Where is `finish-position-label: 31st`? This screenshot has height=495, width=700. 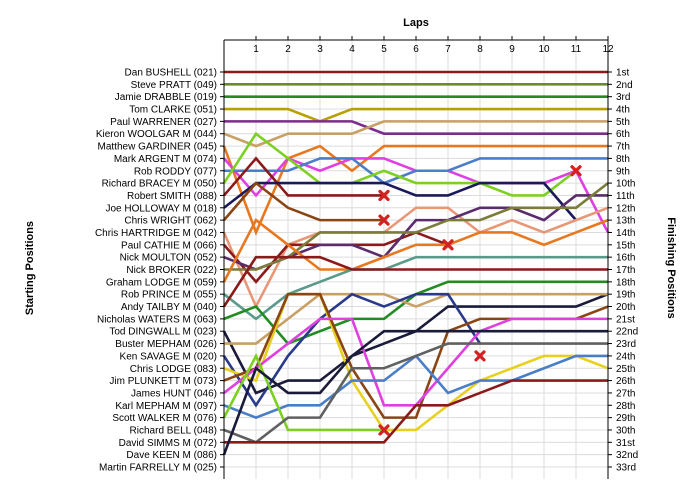
finish-position-label: 31st is located at coordinates (625, 443).